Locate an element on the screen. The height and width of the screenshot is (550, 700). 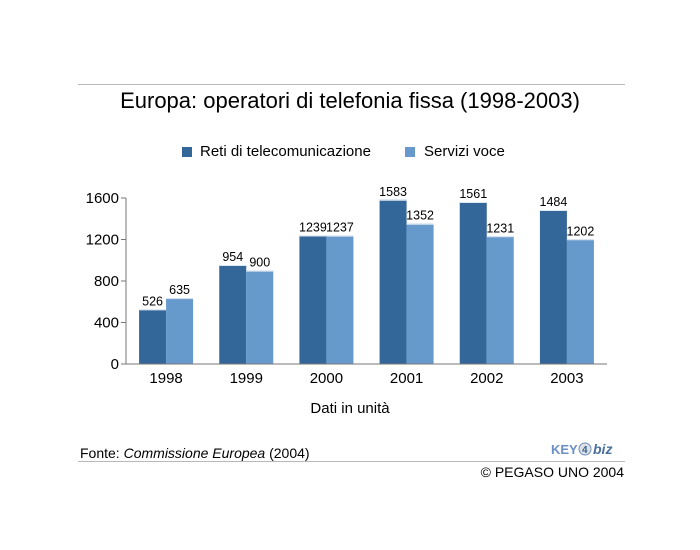
chart-legend: Reti di telecomunicazione Servizi voce is located at coordinates (350, 152).